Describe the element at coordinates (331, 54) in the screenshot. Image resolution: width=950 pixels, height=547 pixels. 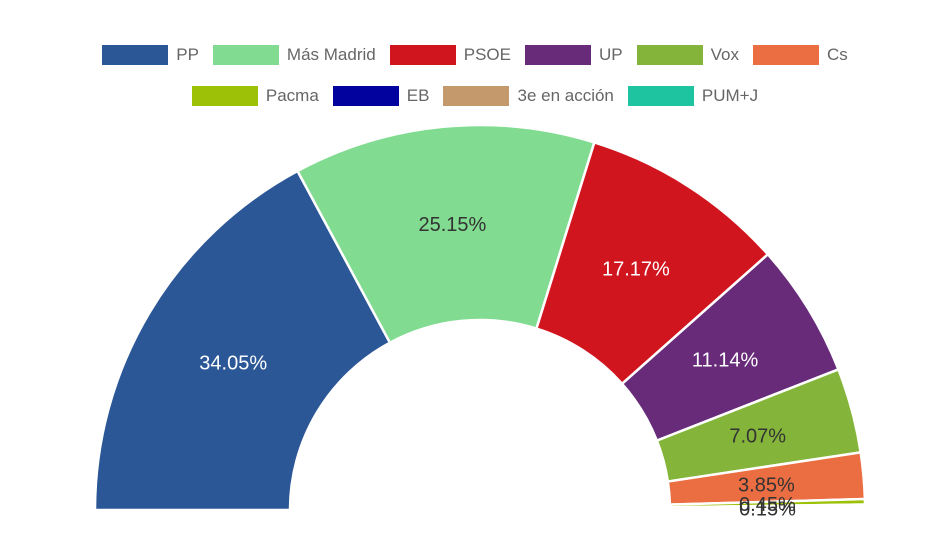
I see `legend-label: Más Madrid` at that location.